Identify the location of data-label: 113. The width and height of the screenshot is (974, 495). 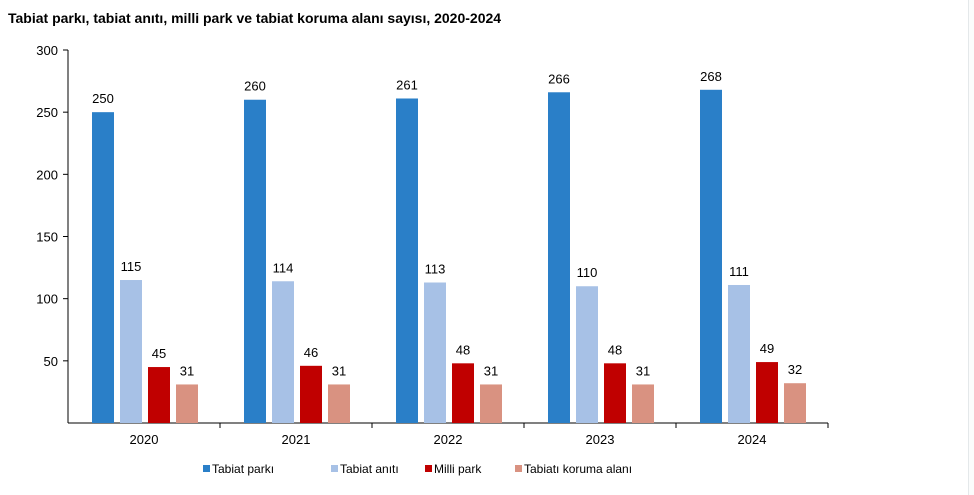
(435, 269).